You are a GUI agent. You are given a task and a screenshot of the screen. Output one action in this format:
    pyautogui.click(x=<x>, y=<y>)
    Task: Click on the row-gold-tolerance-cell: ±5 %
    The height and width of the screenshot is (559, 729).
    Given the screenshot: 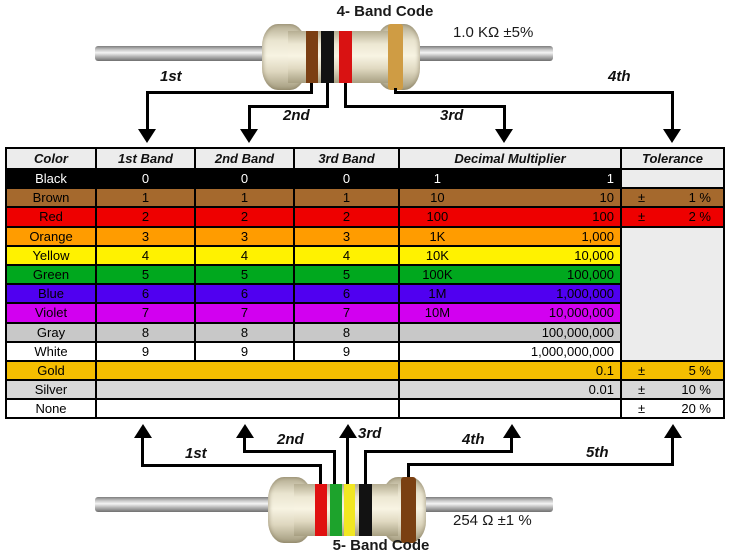 What is the action you would take?
    pyautogui.click(x=672, y=370)
    